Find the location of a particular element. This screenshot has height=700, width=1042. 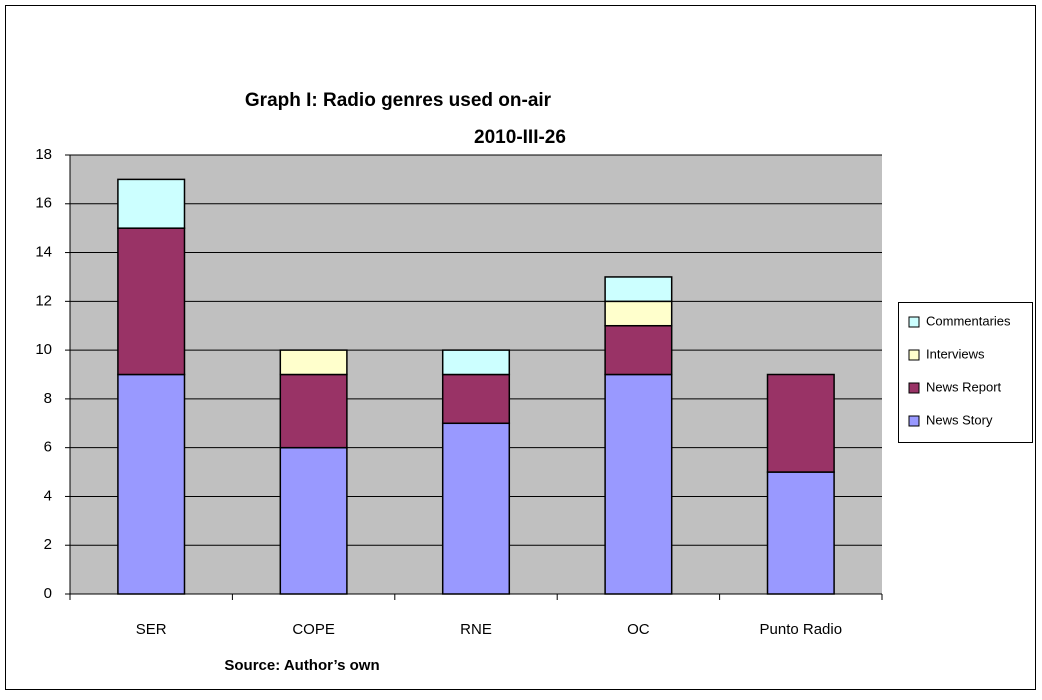

chart-subtitle: 2010-III-26 is located at coordinates (520, 137).